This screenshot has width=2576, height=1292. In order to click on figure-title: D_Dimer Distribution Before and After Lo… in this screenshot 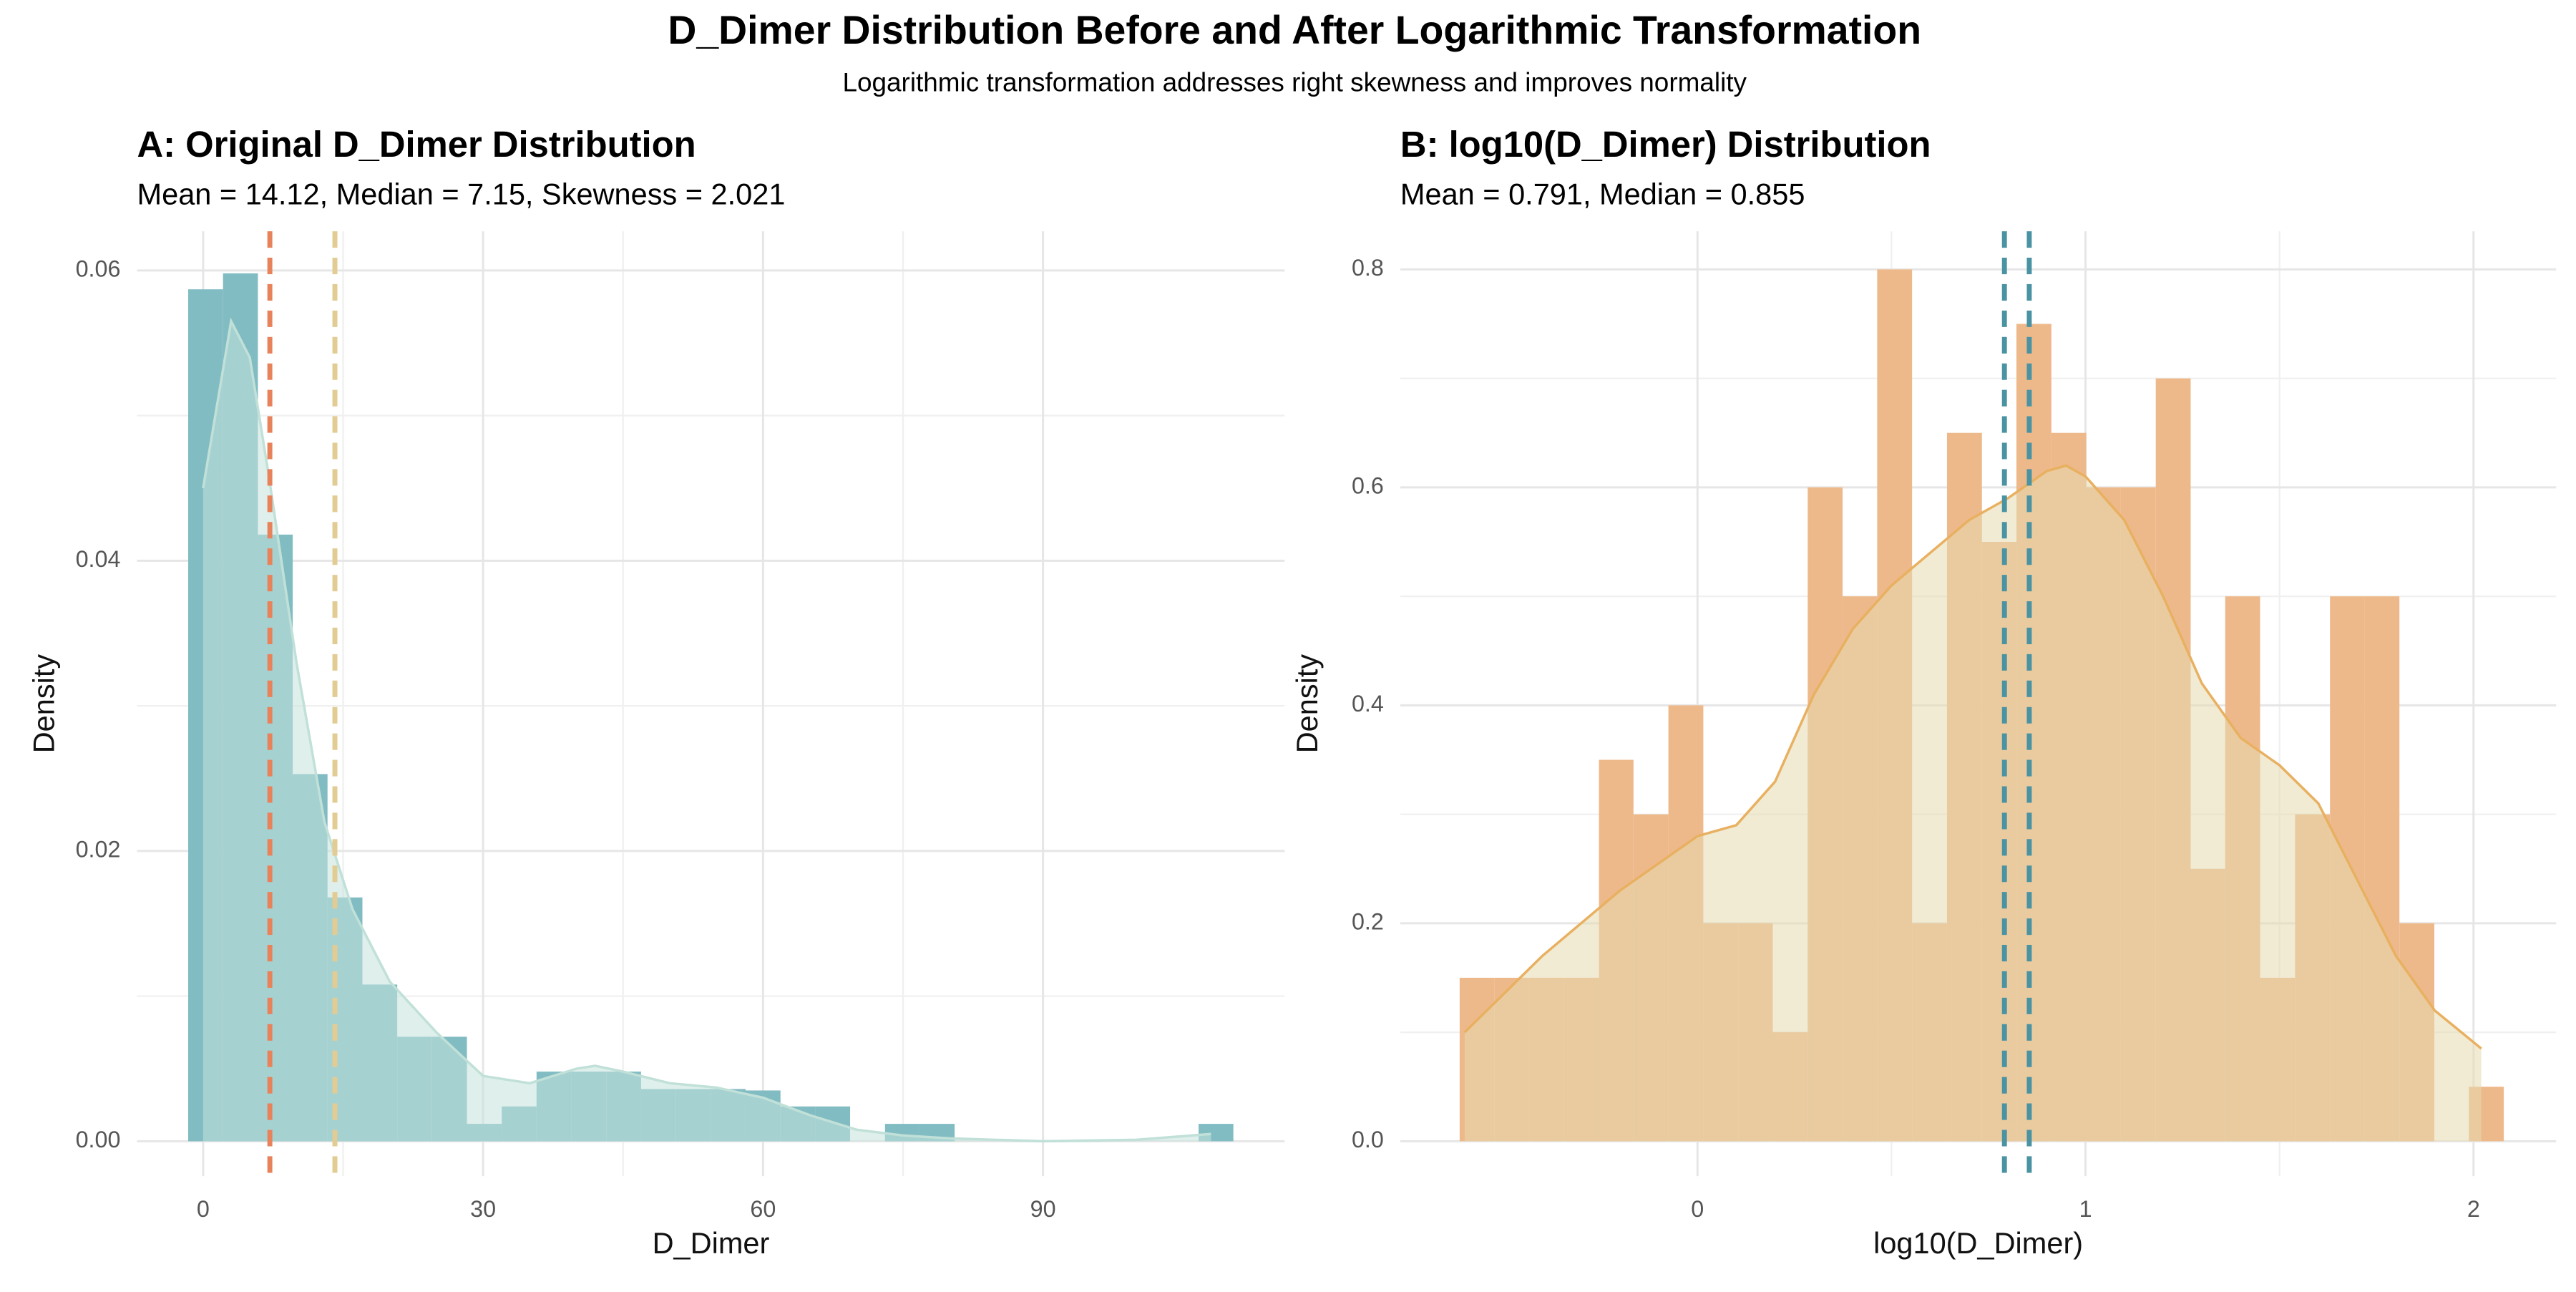, I will do `click(1294, 30)`.